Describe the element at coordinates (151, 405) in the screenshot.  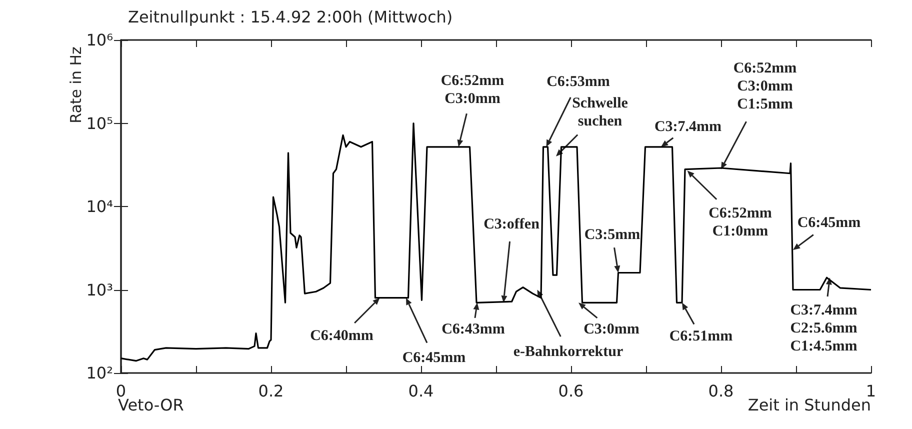
I see `text: Veto-OR` at that location.